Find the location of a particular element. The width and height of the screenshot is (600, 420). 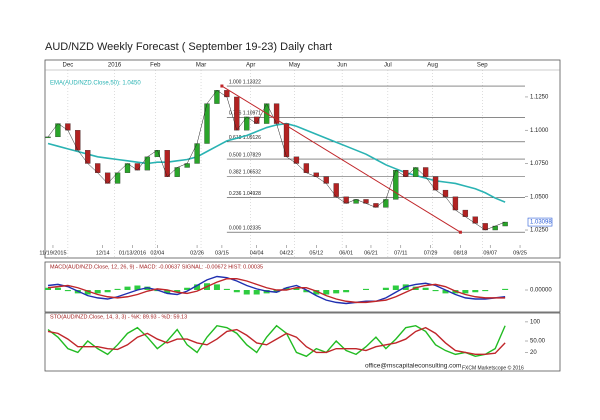

email-annotation: office@mscapitaleconsulting.com is located at coordinates (413, 366).